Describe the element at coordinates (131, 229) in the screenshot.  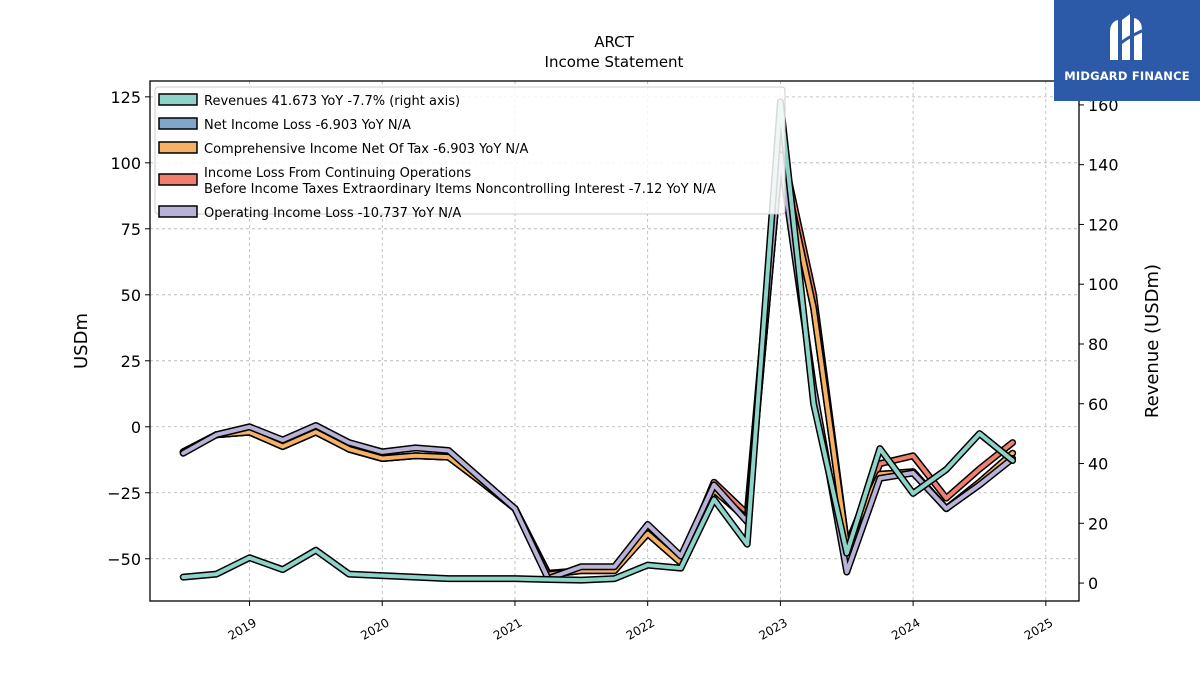
I see `left-tick-label: 75` at that location.